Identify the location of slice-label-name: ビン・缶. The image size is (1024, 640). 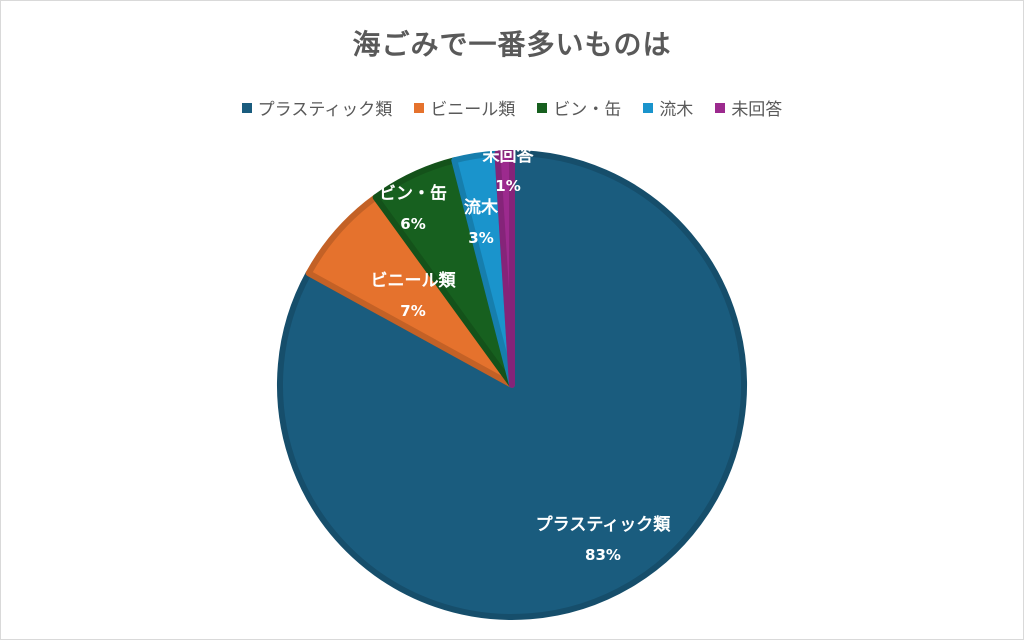
(413, 193).